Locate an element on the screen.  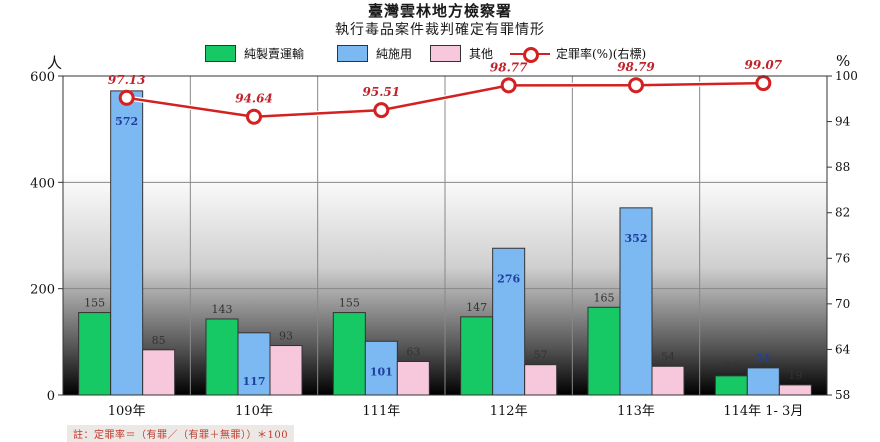
right-tick-label: 82 is located at coordinates (842, 213).